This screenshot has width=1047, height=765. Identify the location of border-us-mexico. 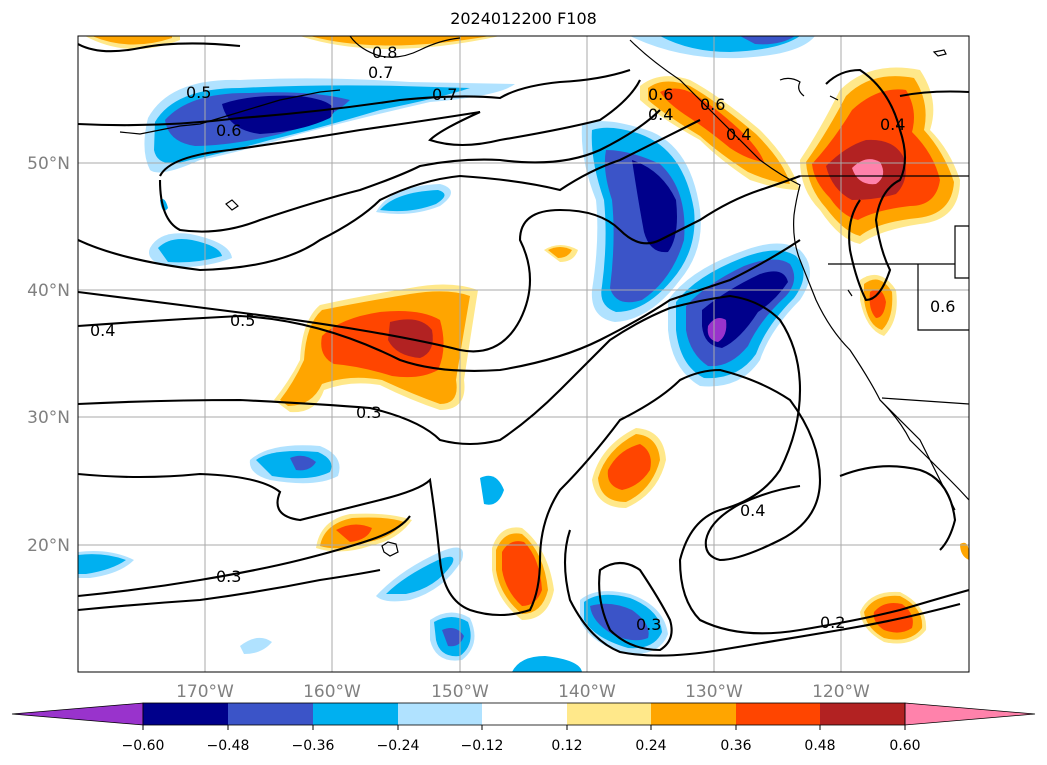
(925, 401).